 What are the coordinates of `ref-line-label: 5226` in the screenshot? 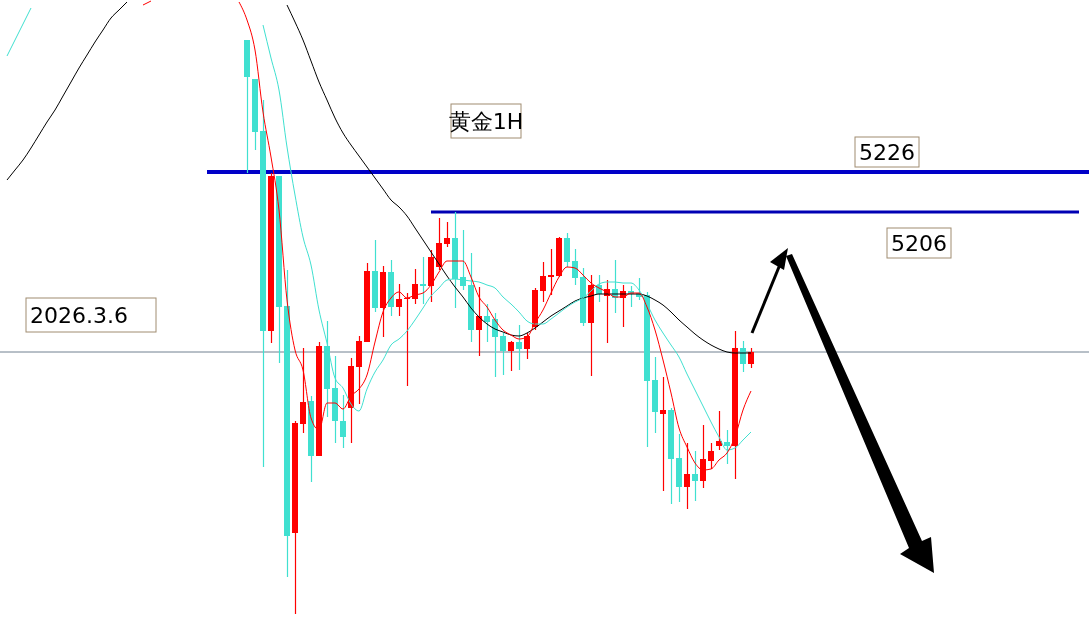 It's located at (887, 152).